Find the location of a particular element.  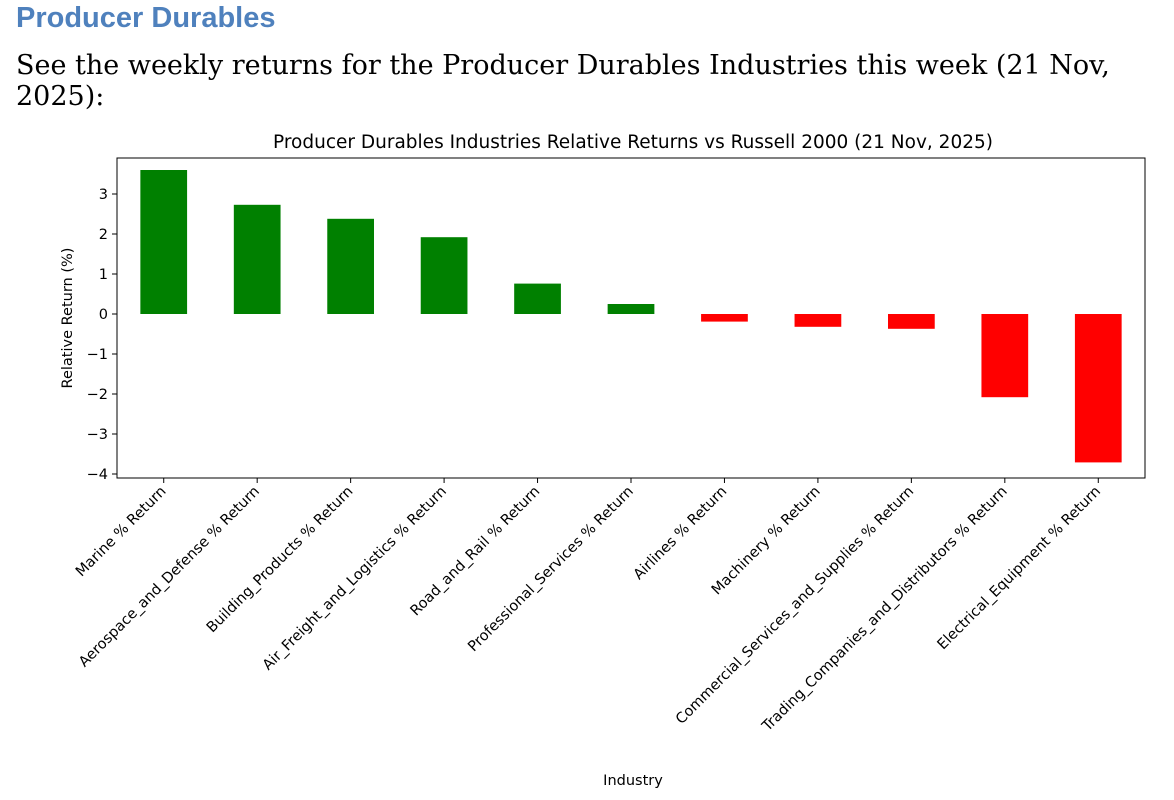

x-tick-label: Building_Products % Return is located at coordinates (280, 560).